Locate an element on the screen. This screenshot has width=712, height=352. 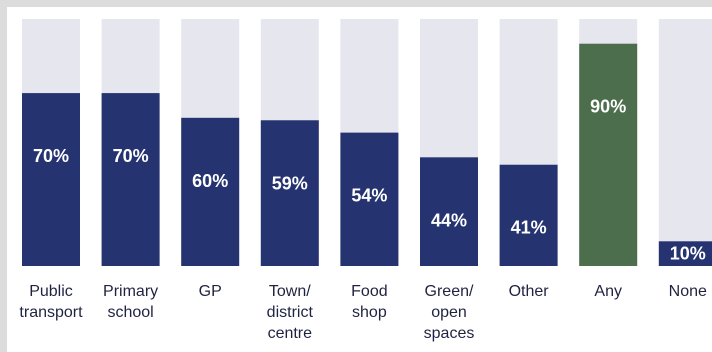
bar-track-none is located at coordinates (685, 142).